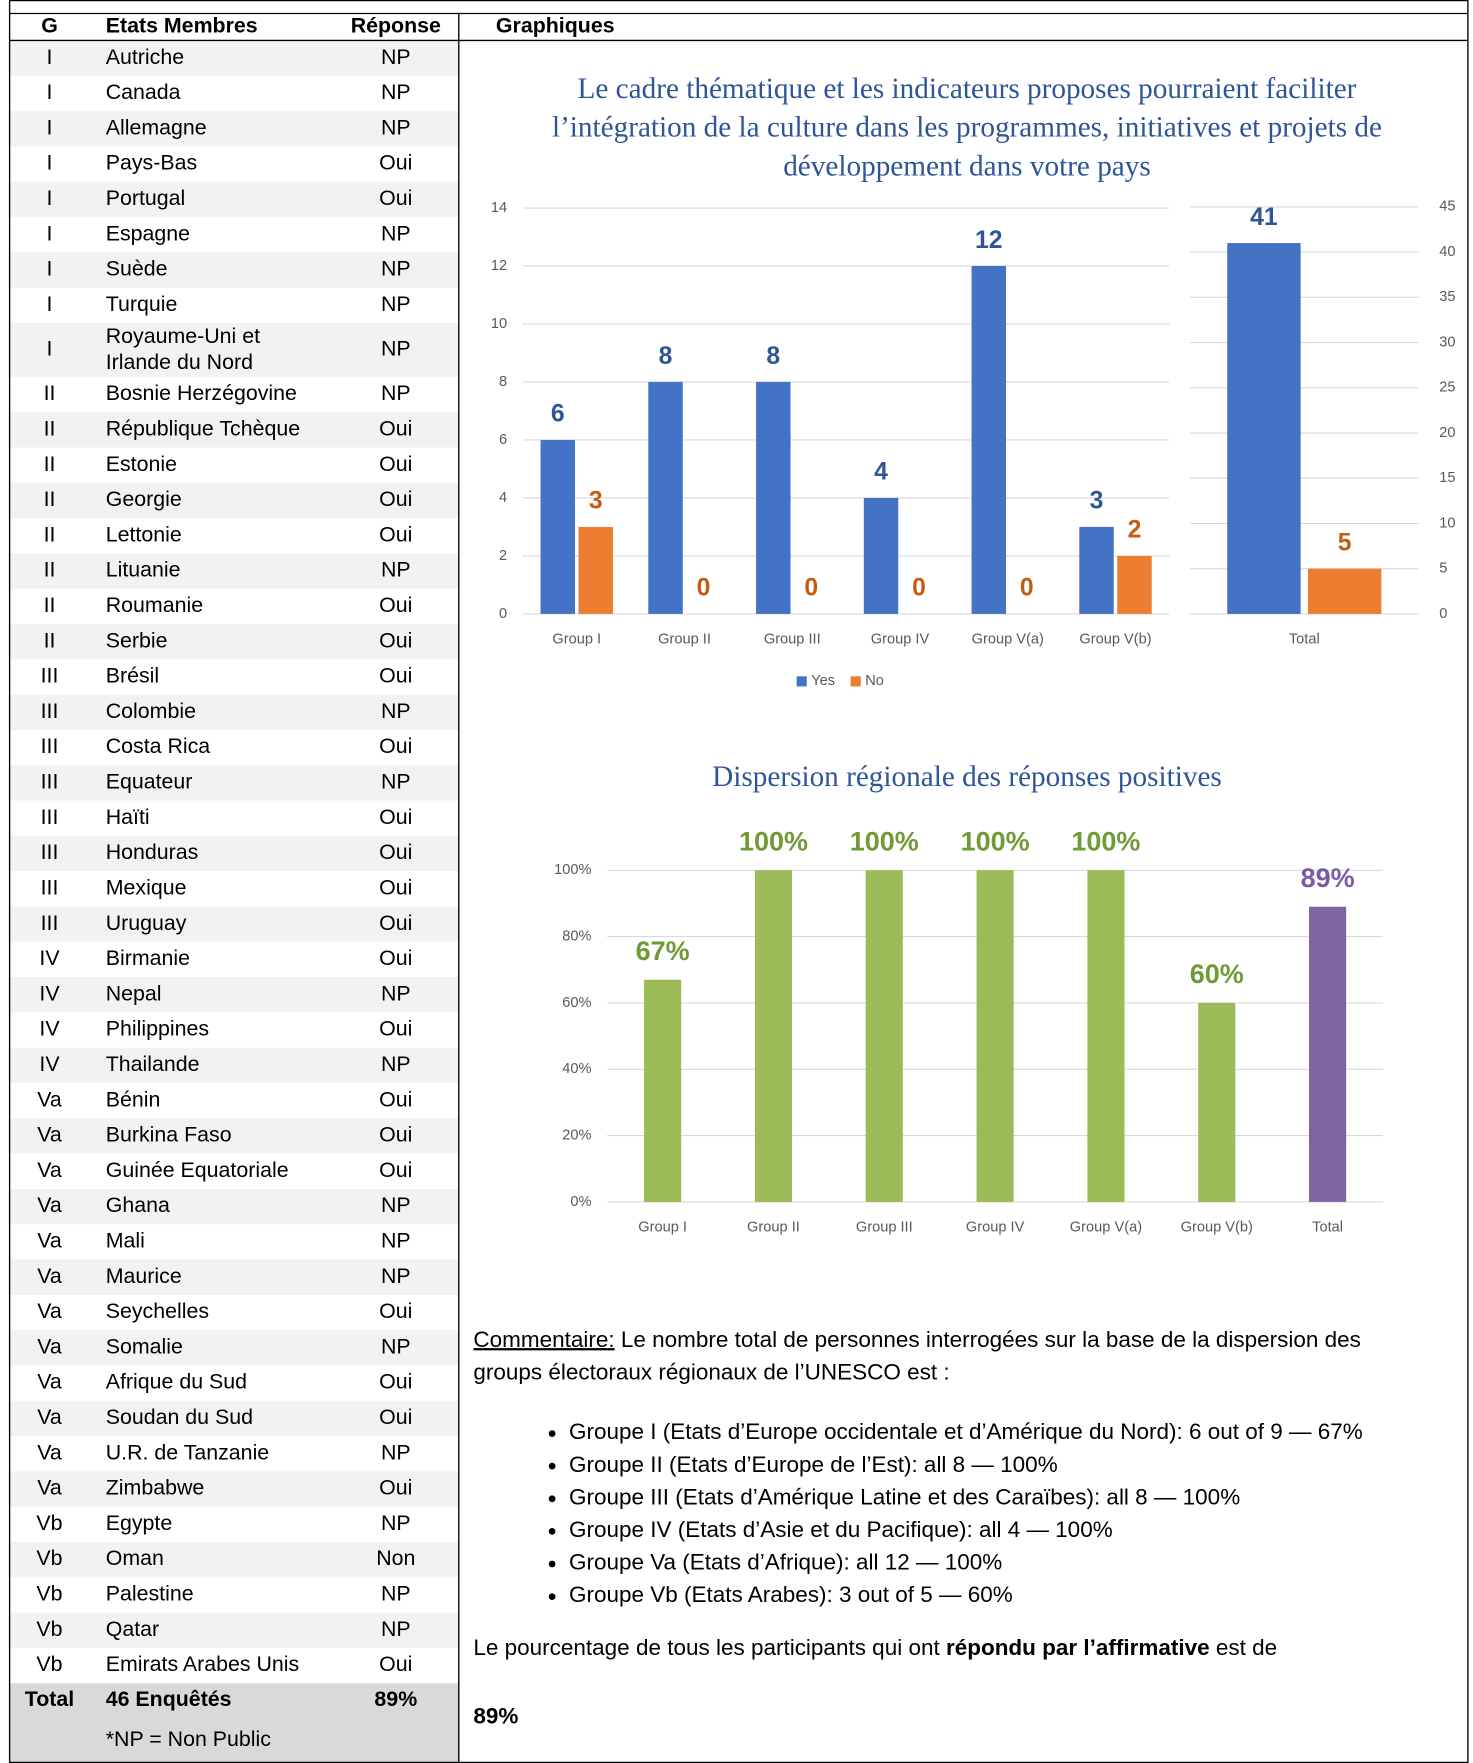 Image resolution: width=1473 pixels, height=1763 pixels. What do you see at coordinates (503, 440) in the screenshot?
I see `y-tick-label: 6` at bounding box center [503, 440].